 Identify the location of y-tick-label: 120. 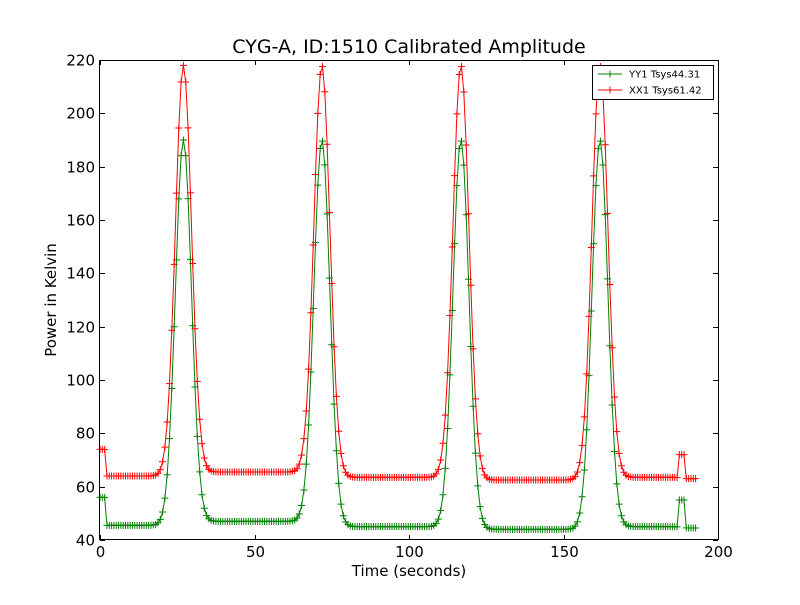
(80, 328).